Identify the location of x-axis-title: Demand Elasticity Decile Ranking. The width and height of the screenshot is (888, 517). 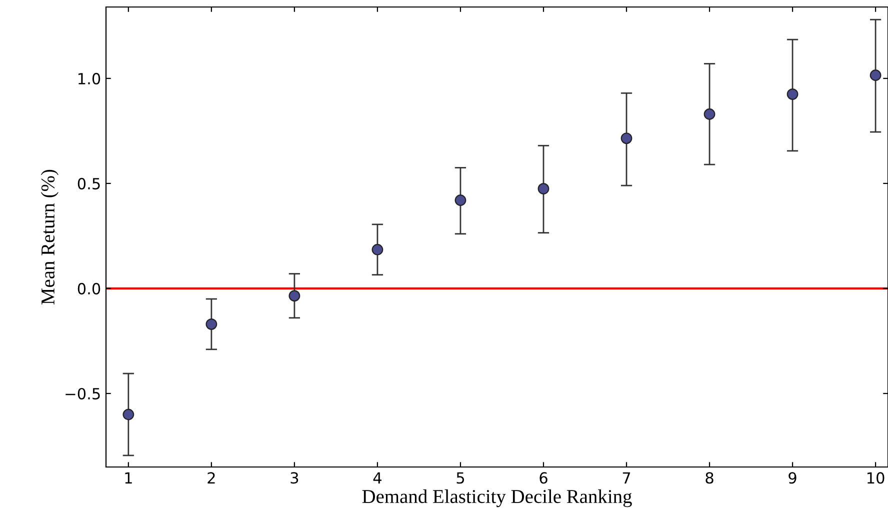
(497, 498).